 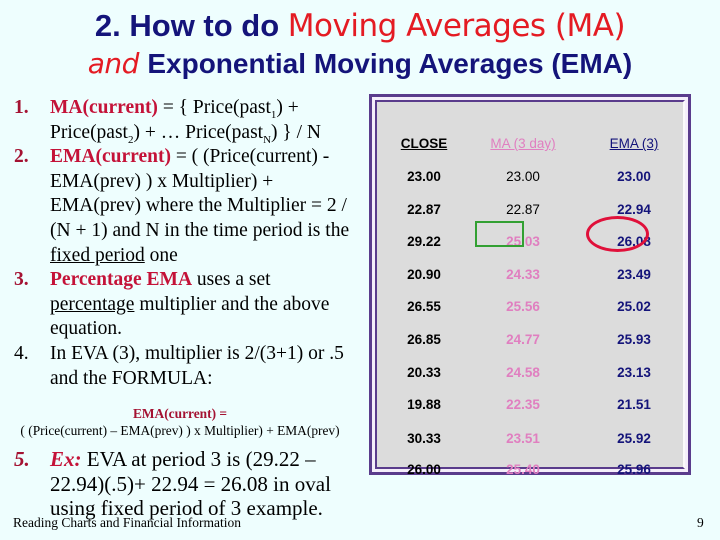 What do you see at coordinates (499, 234) in the screenshot?
I see `highlight-box-ma` at bounding box center [499, 234].